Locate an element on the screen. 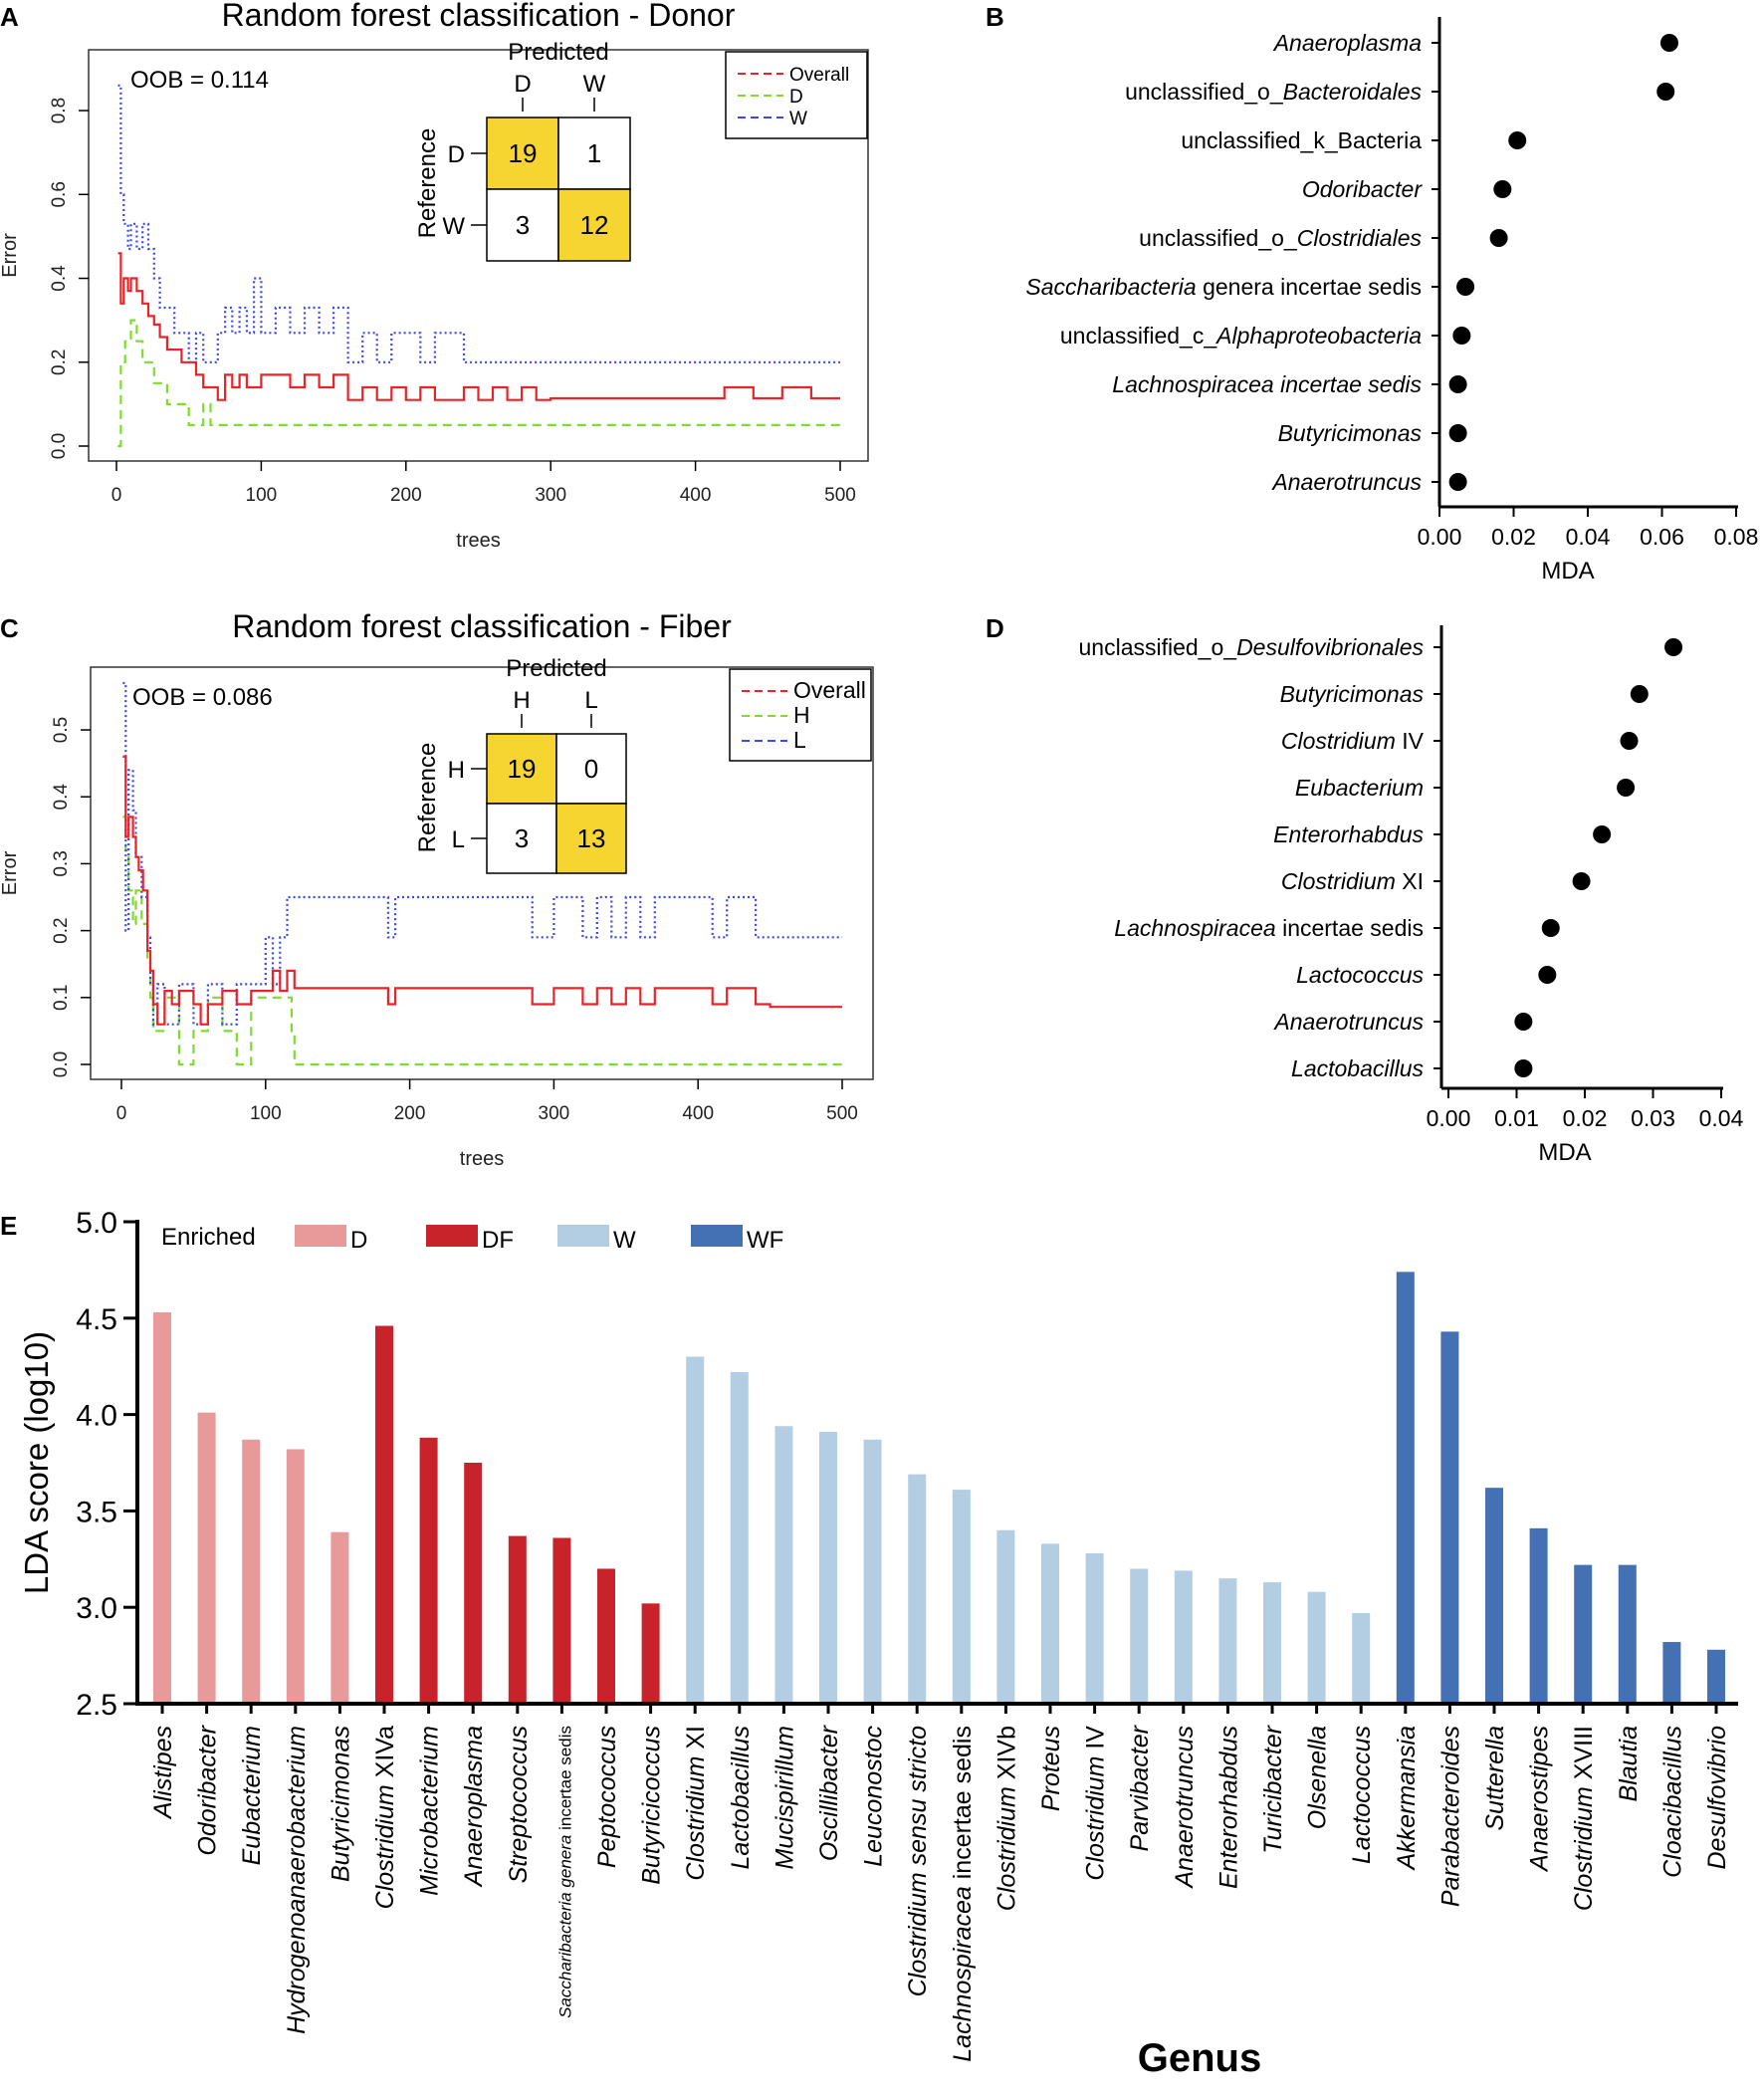 This screenshot has width=1764, height=2100. label-part: Desulfovibrio is located at coordinates (1717, 1798).